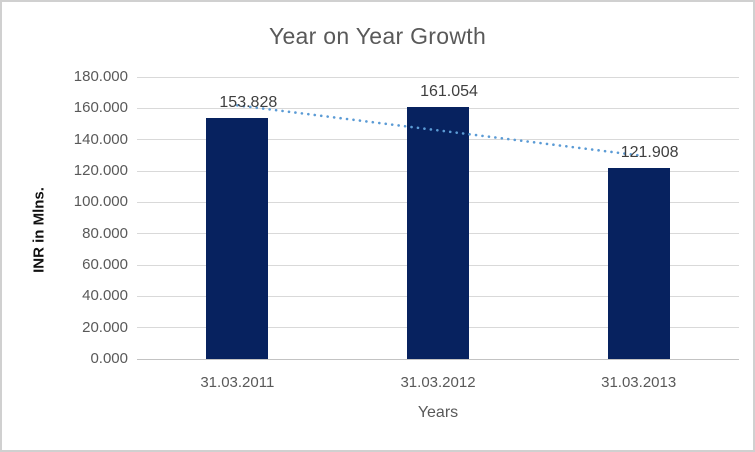 The width and height of the screenshot is (755, 452). What do you see at coordinates (438, 382) in the screenshot?
I see `x-tick-label: 31.03.2012` at bounding box center [438, 382].